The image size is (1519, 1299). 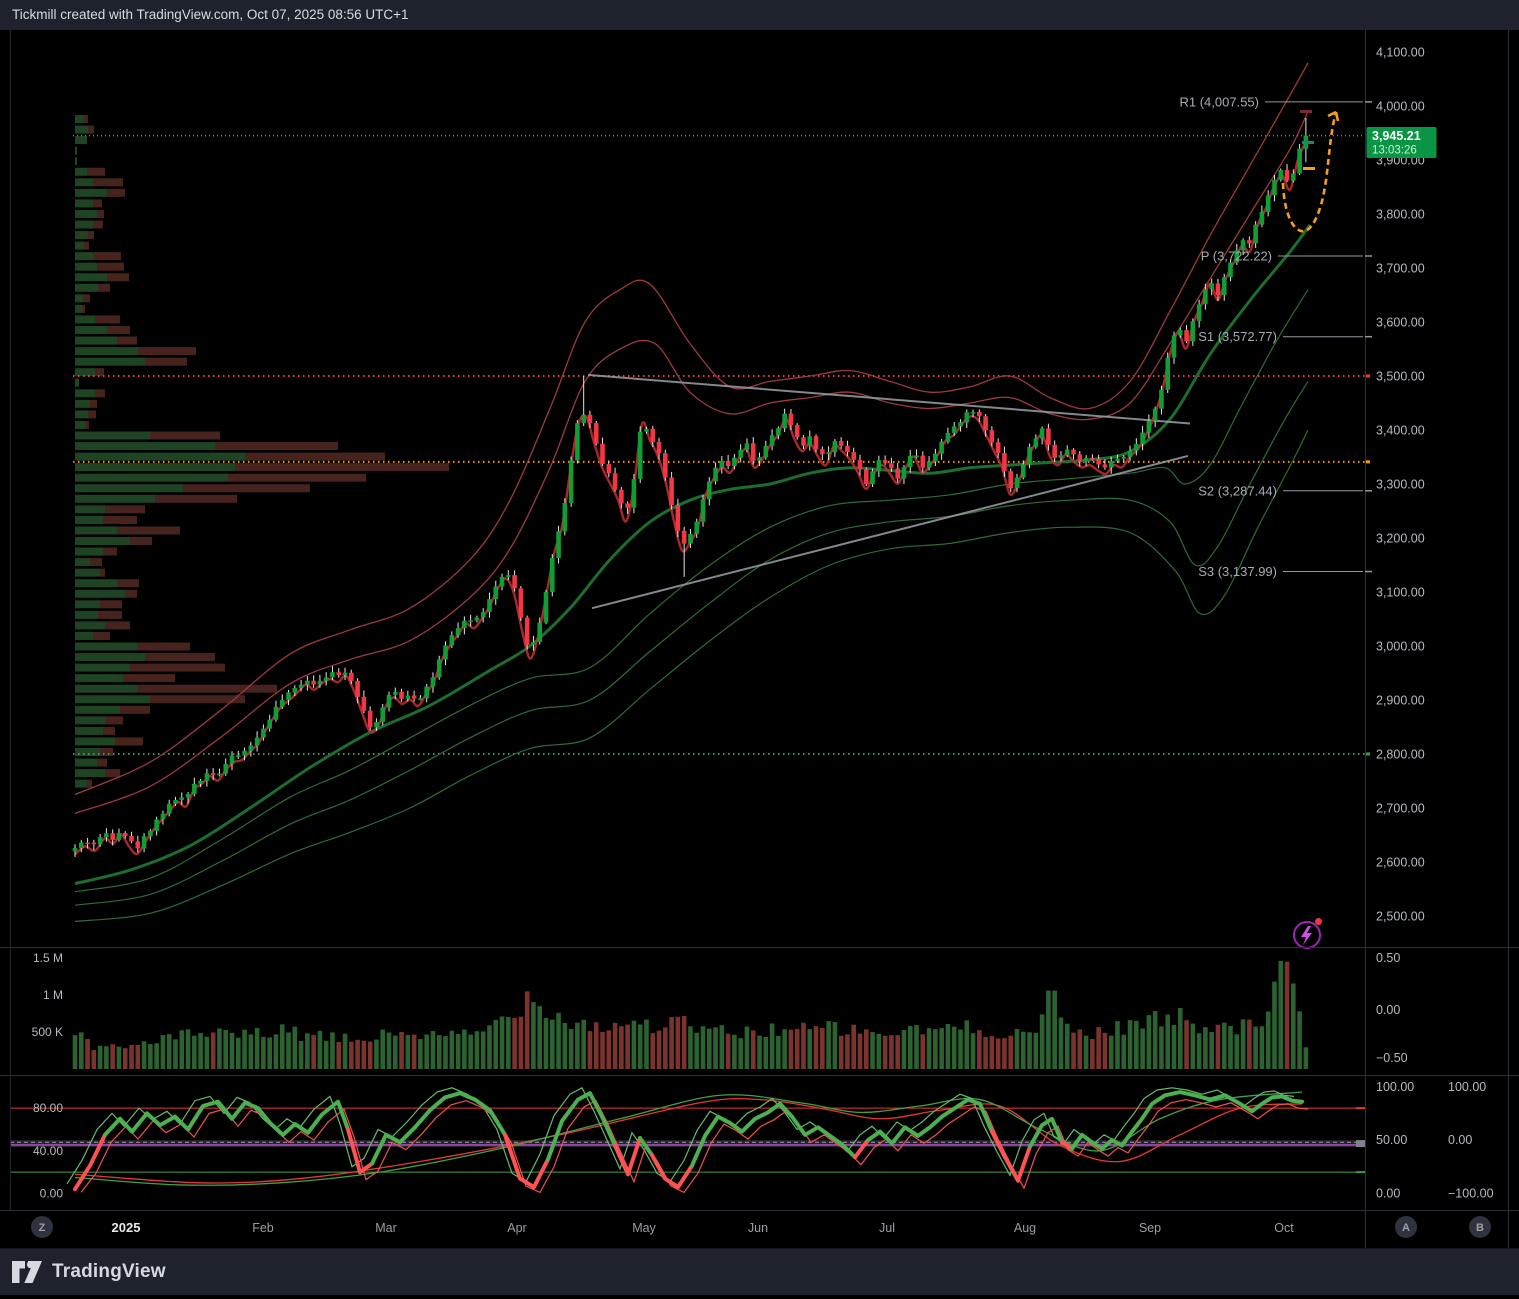 I want to click on mid-band-marker, so click(x=1360, y=1144).